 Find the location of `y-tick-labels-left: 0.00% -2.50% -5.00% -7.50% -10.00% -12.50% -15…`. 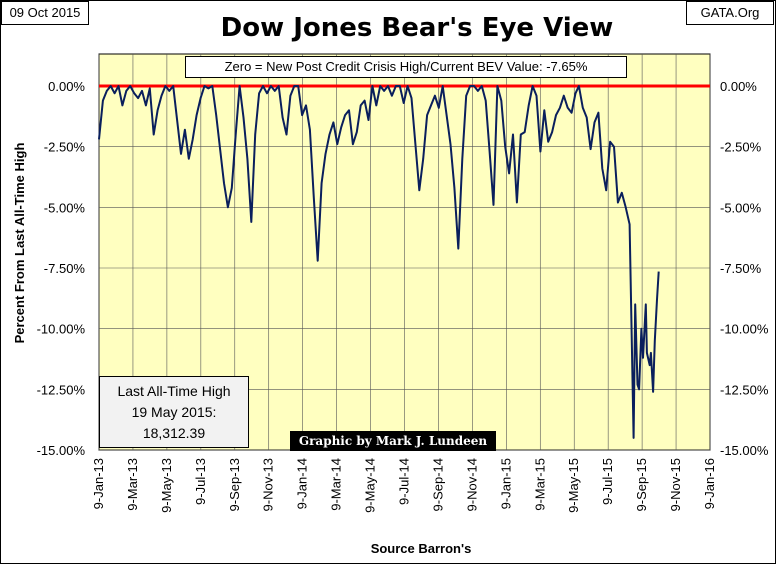

y-tick-labels-left: 0.00% -2.50% -5.00% -7.50% -10.00% -12.50% -15… is located at coordinates (61, 268).